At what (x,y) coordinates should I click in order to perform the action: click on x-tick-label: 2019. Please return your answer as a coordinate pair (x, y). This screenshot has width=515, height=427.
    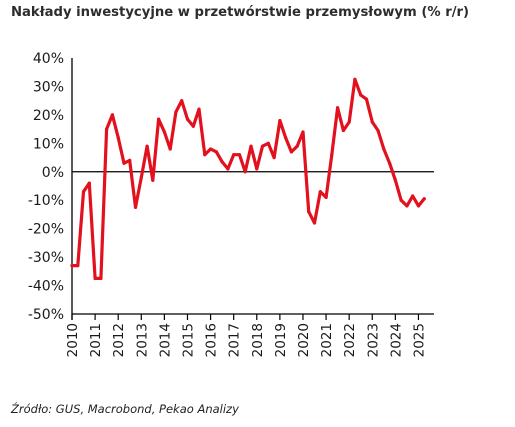
    Looking at the image, I should click on (281, 340).